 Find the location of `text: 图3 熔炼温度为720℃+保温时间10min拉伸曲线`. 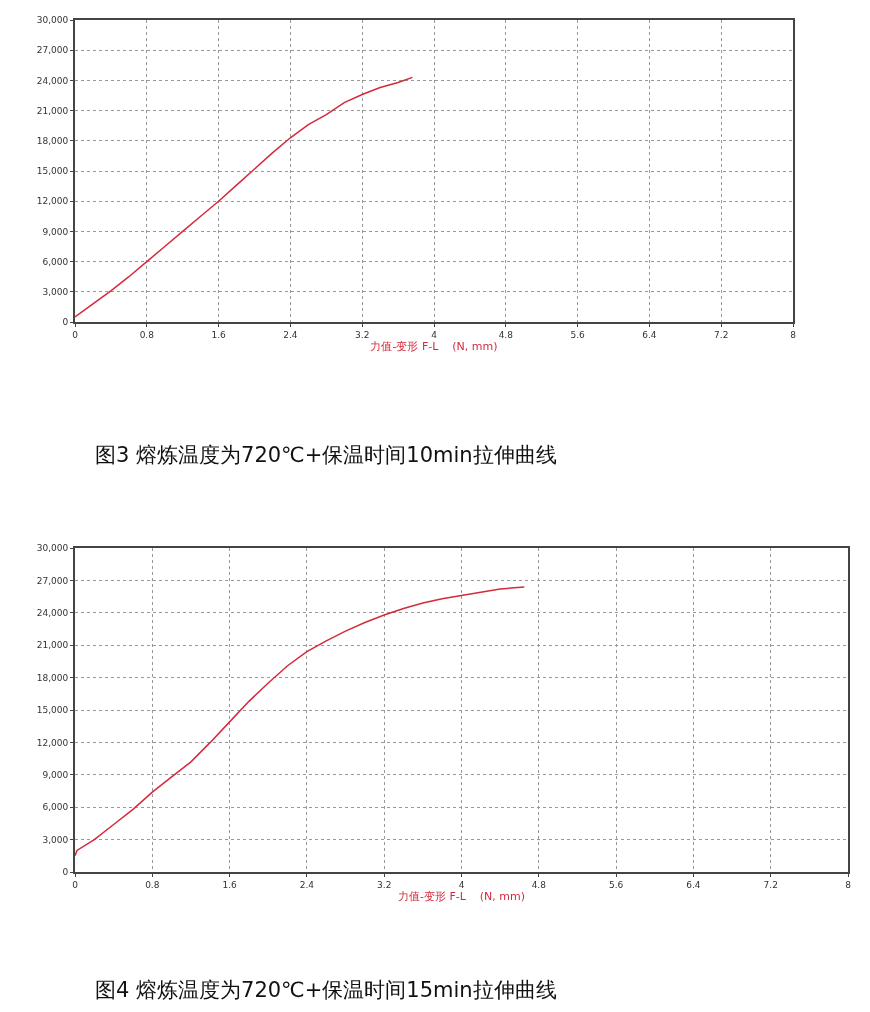

text: 图3 熔炼温度为720℃+保温时间10min拉伸曲线 is located at coordinates (326, 455).